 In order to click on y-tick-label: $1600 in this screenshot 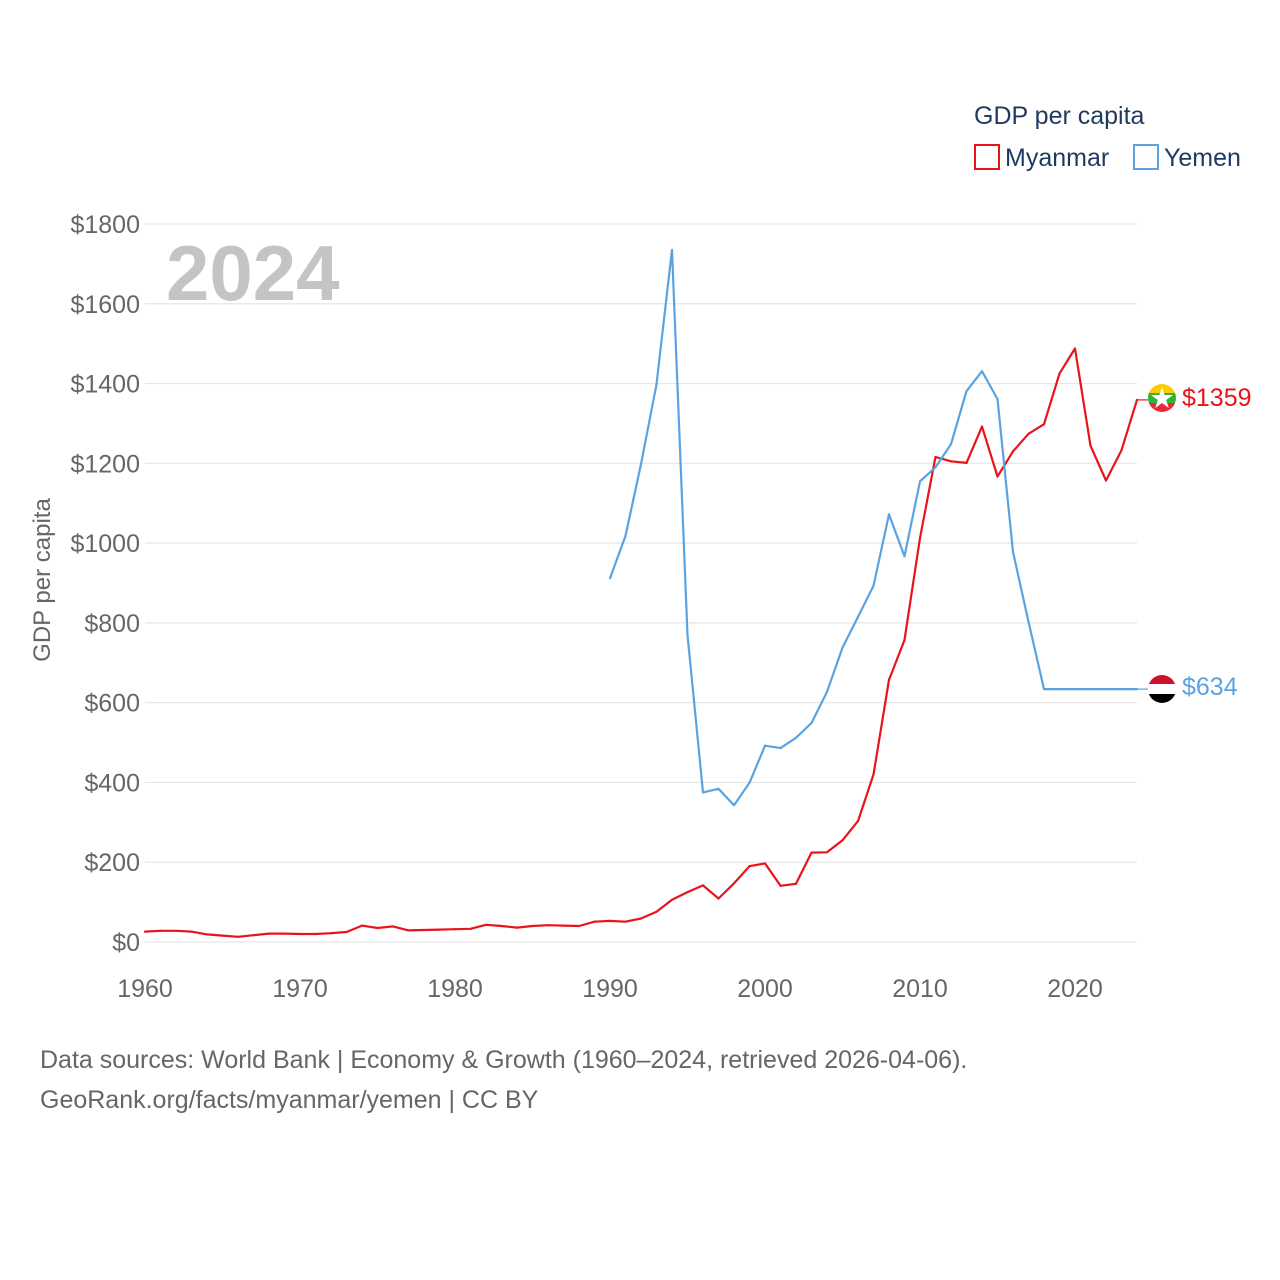, I will do `click(105, 305)`.